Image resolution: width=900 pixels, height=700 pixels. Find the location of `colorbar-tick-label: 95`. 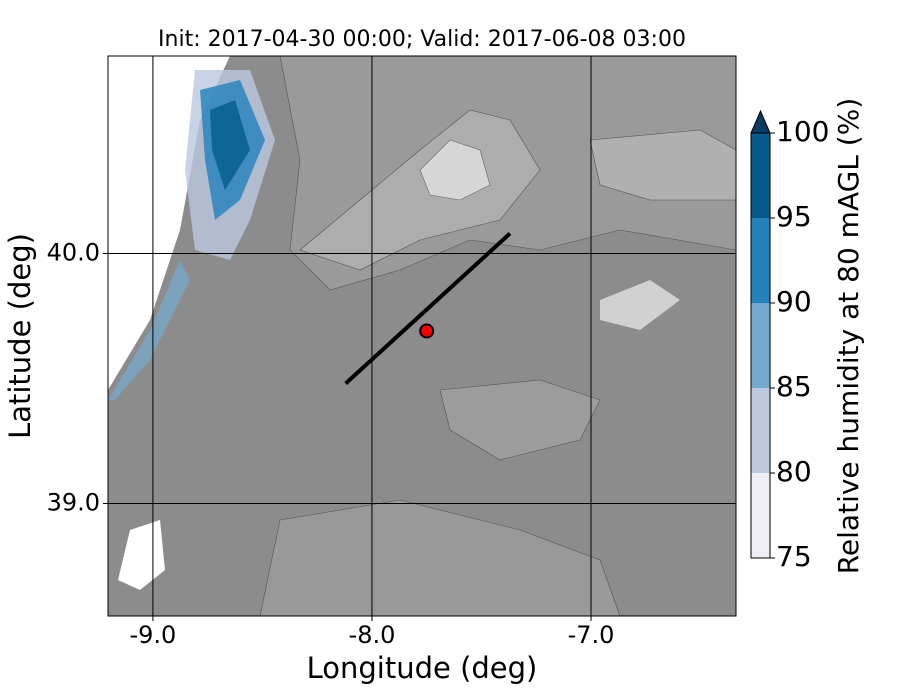

colorbar-tick-label: 95 is located at coordinates (794, 216).